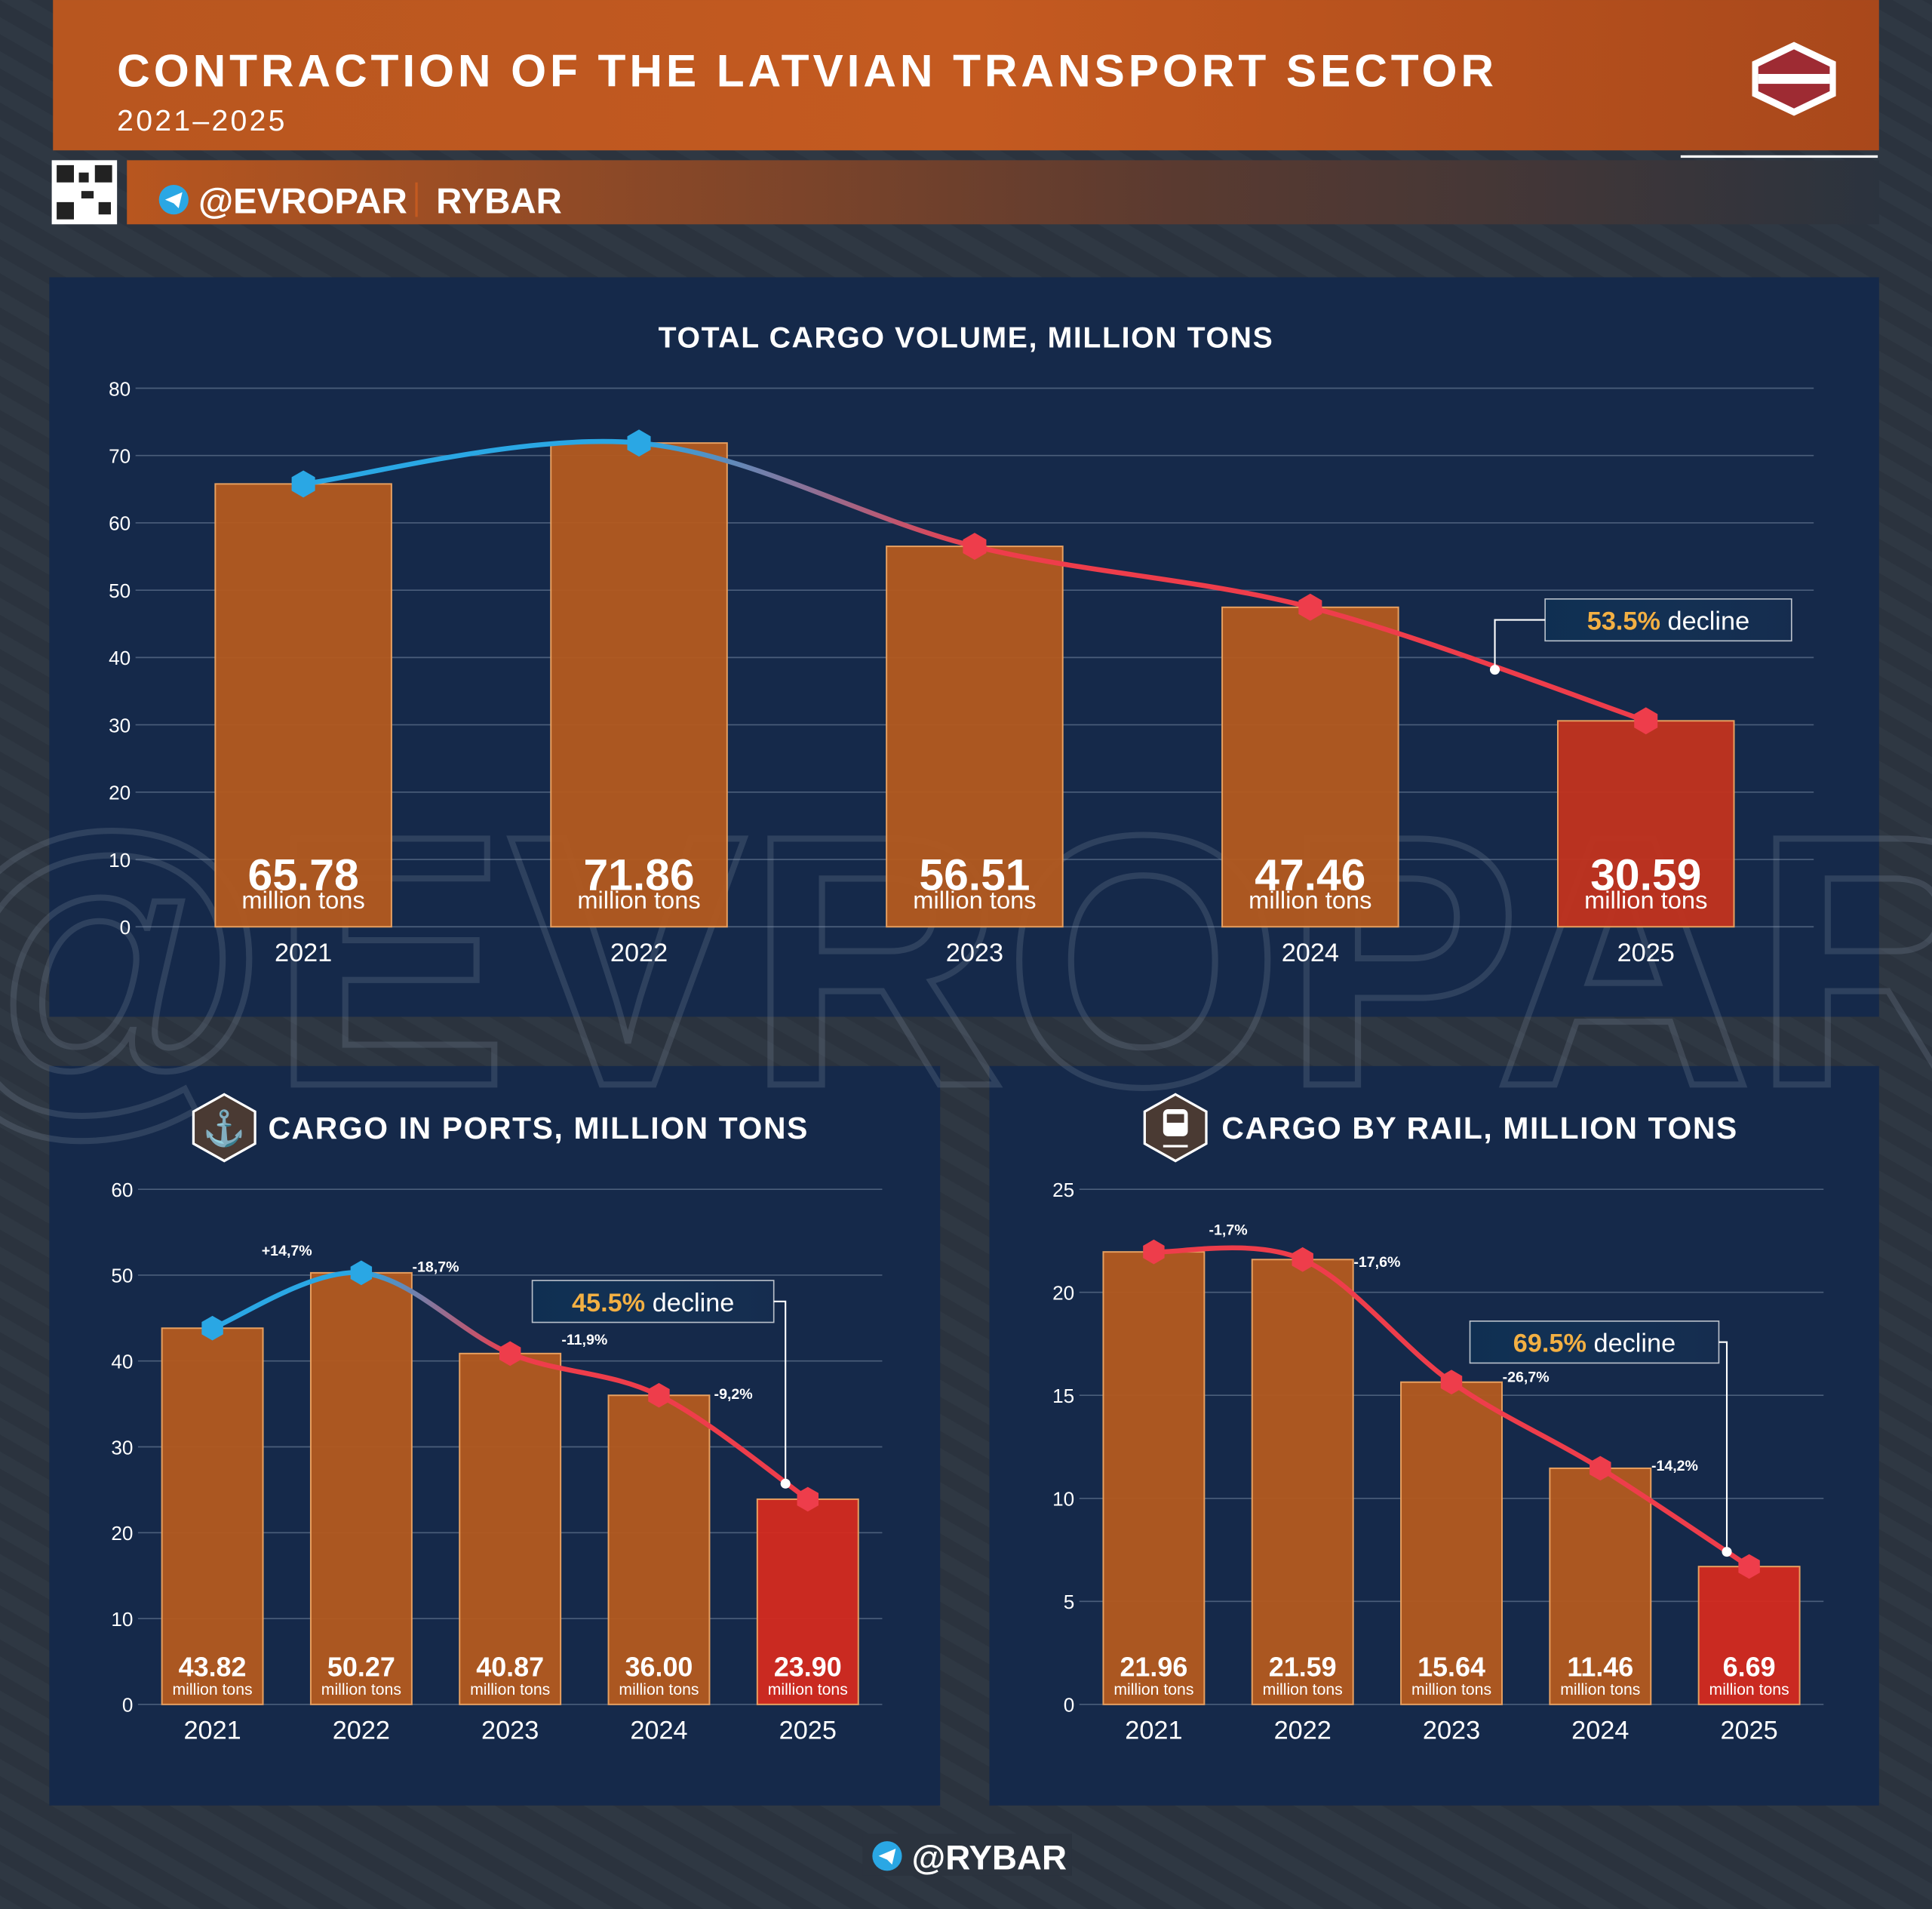 Image resolution: width=1932 pixels, height=1909 pixels. Describe the element at coordinates (120, 523) in the screenshot. I see `y-tick-label: 60` at that location.